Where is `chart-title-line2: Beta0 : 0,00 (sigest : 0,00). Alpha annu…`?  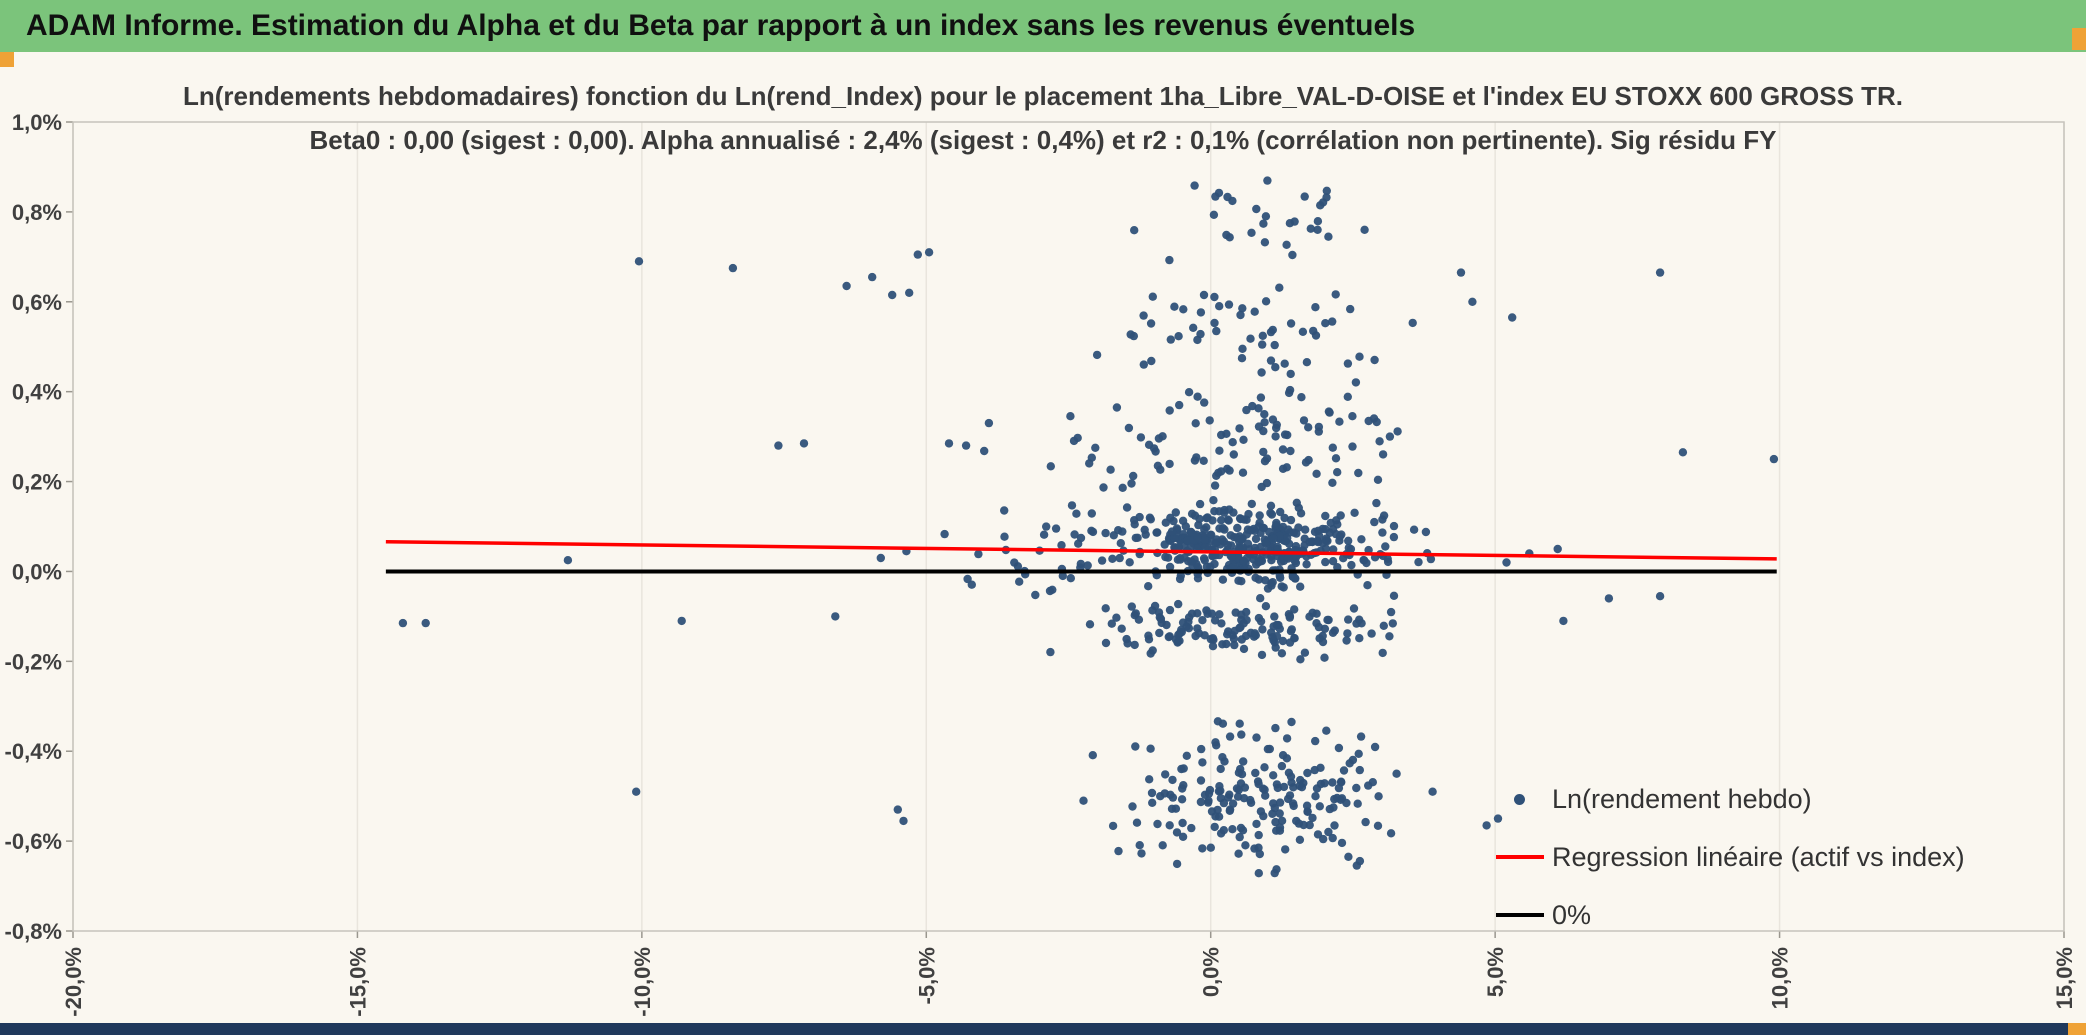
chart-title-line2: Beta0 : 0,00 (sigest : 0,00). Alpha annu… is located at coordinates (1043, 140).